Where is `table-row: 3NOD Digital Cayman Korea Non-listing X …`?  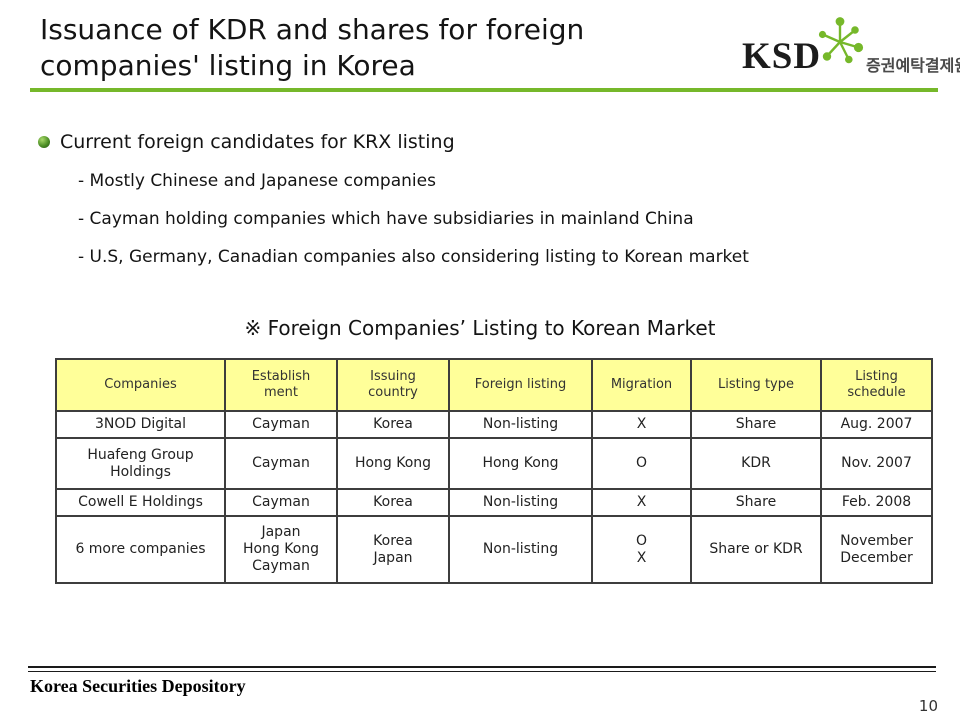
table-row: 3NOD Digital Cayman Korea Non-listing X … is located at coordinates (494, 424).